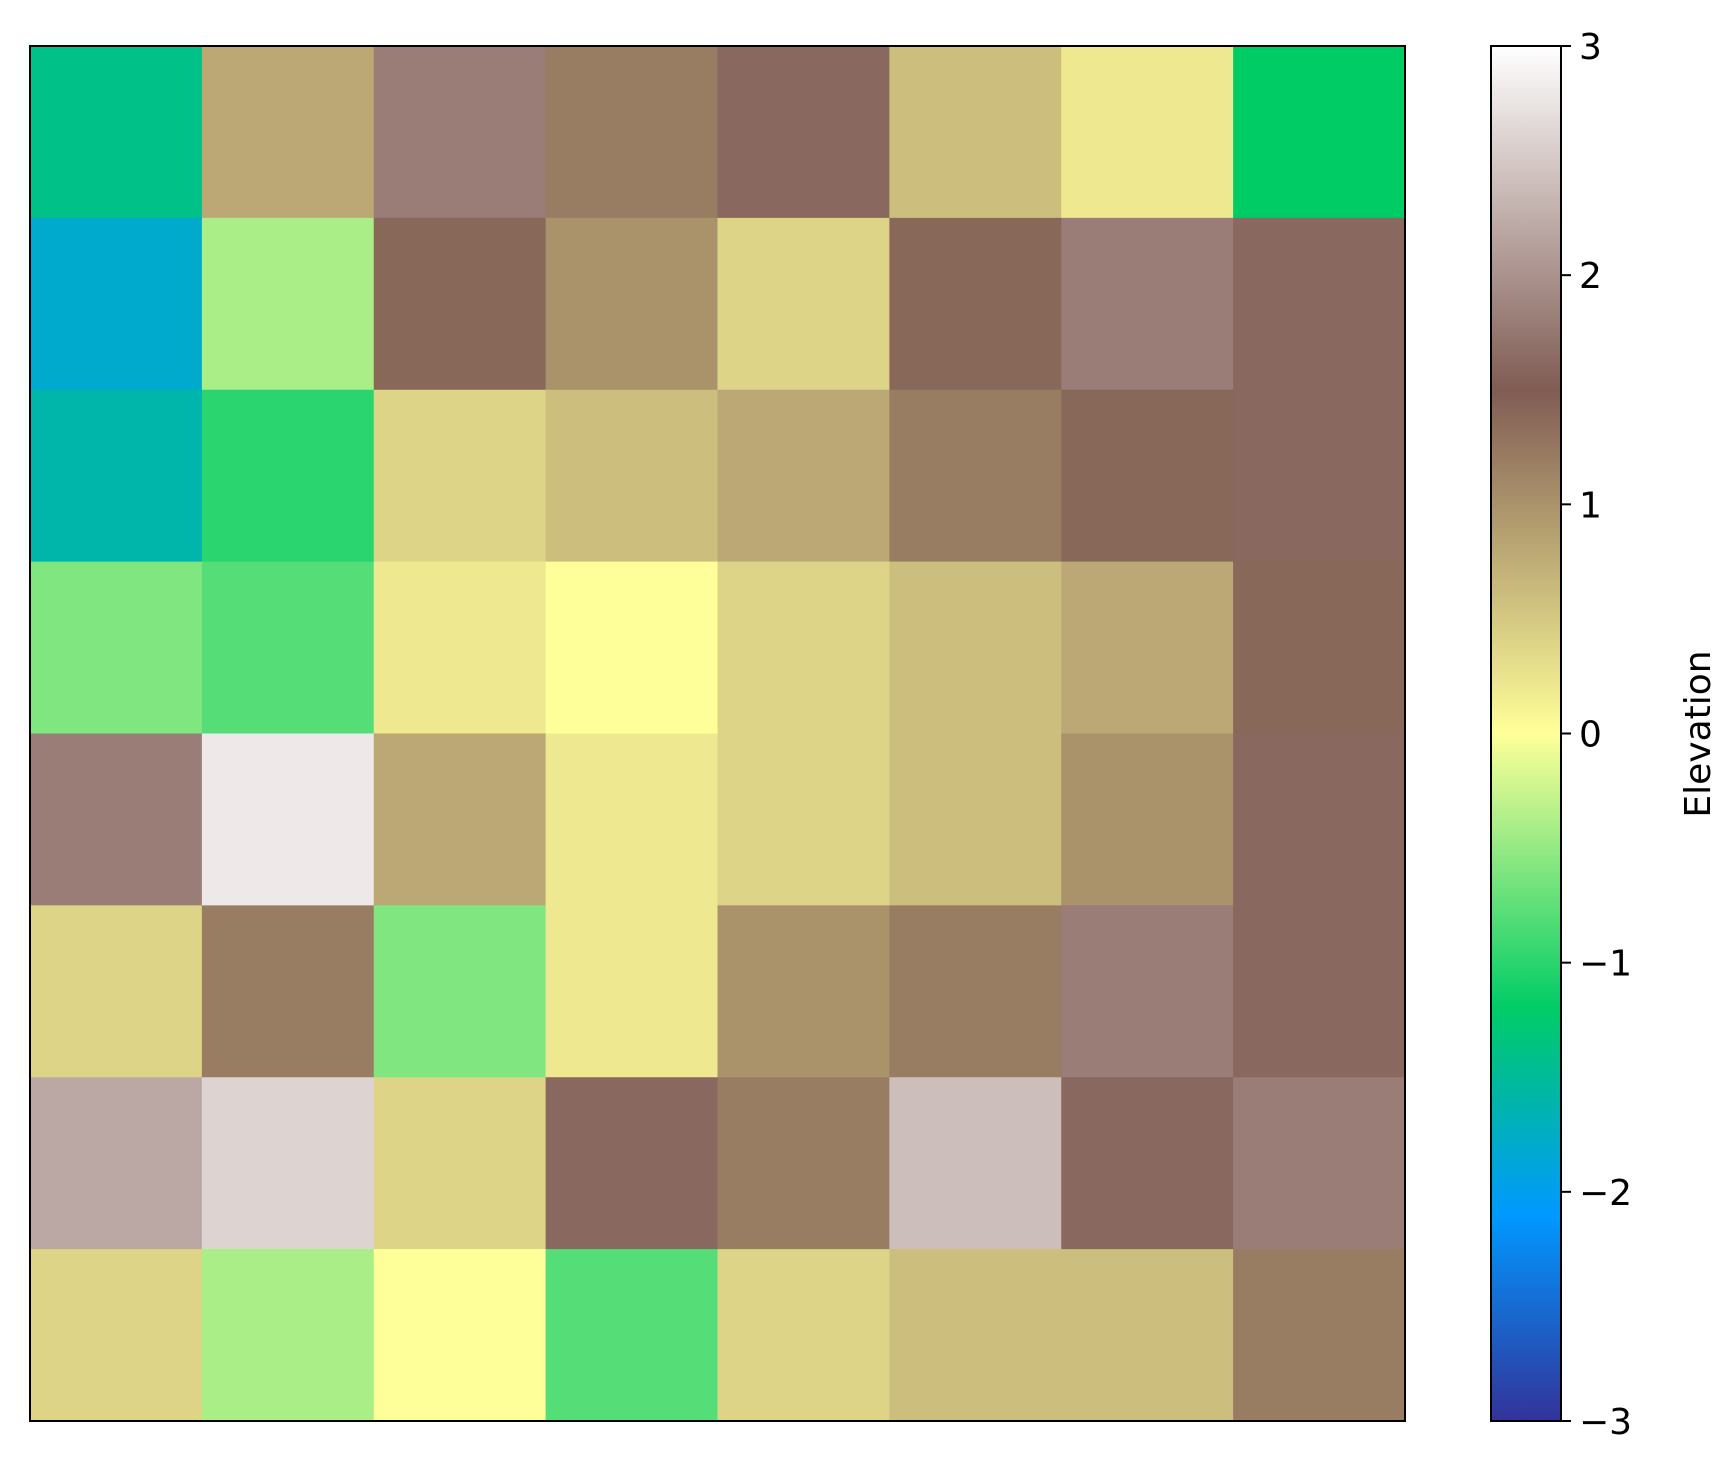 The image size is (1731, 1473). I want to click on colorbar-tick-label: 1, so click(1590, 505).